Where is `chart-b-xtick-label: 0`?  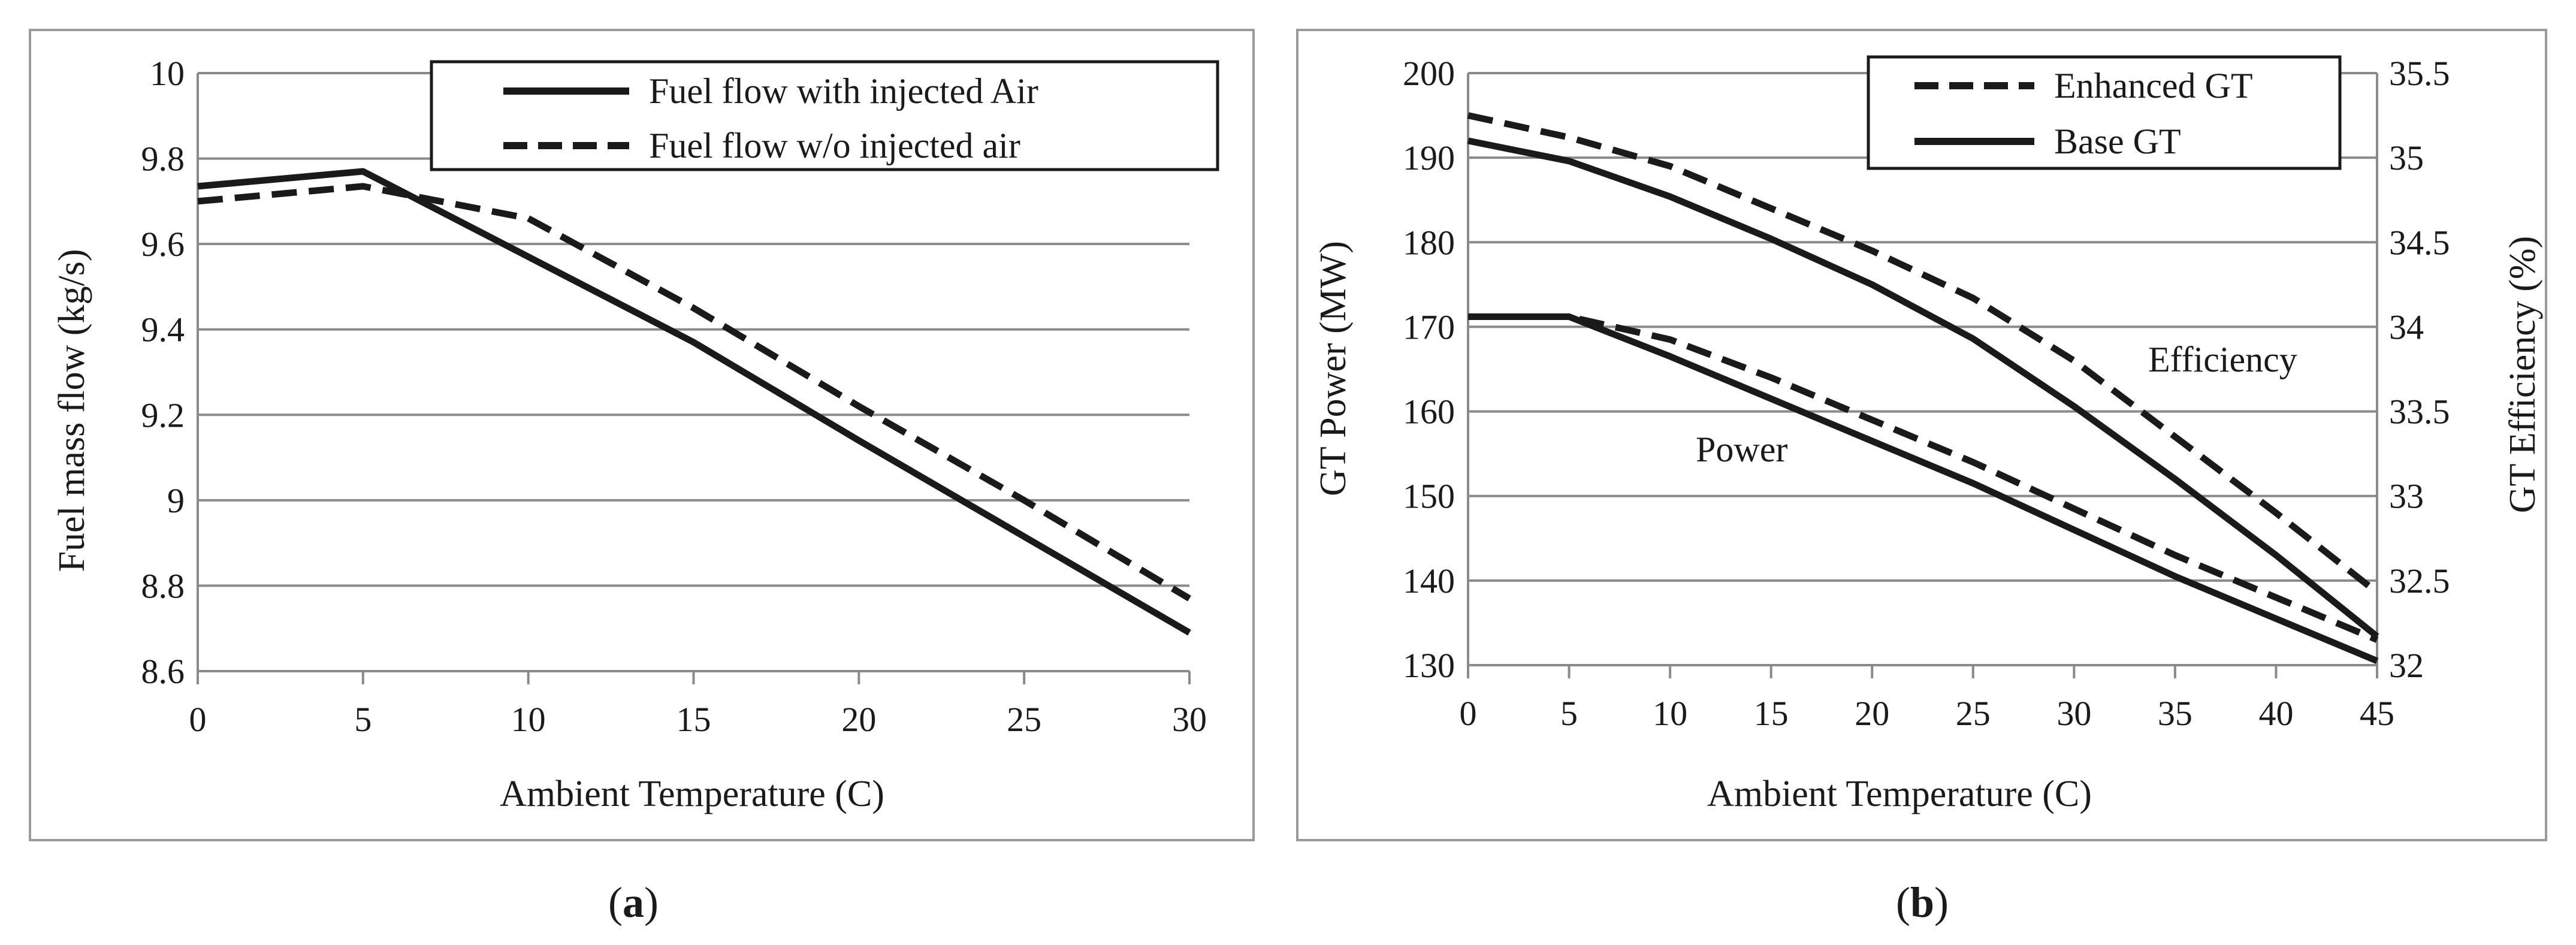 chart-b-xtick-label: 0 is located at coordinates (1469, 713).